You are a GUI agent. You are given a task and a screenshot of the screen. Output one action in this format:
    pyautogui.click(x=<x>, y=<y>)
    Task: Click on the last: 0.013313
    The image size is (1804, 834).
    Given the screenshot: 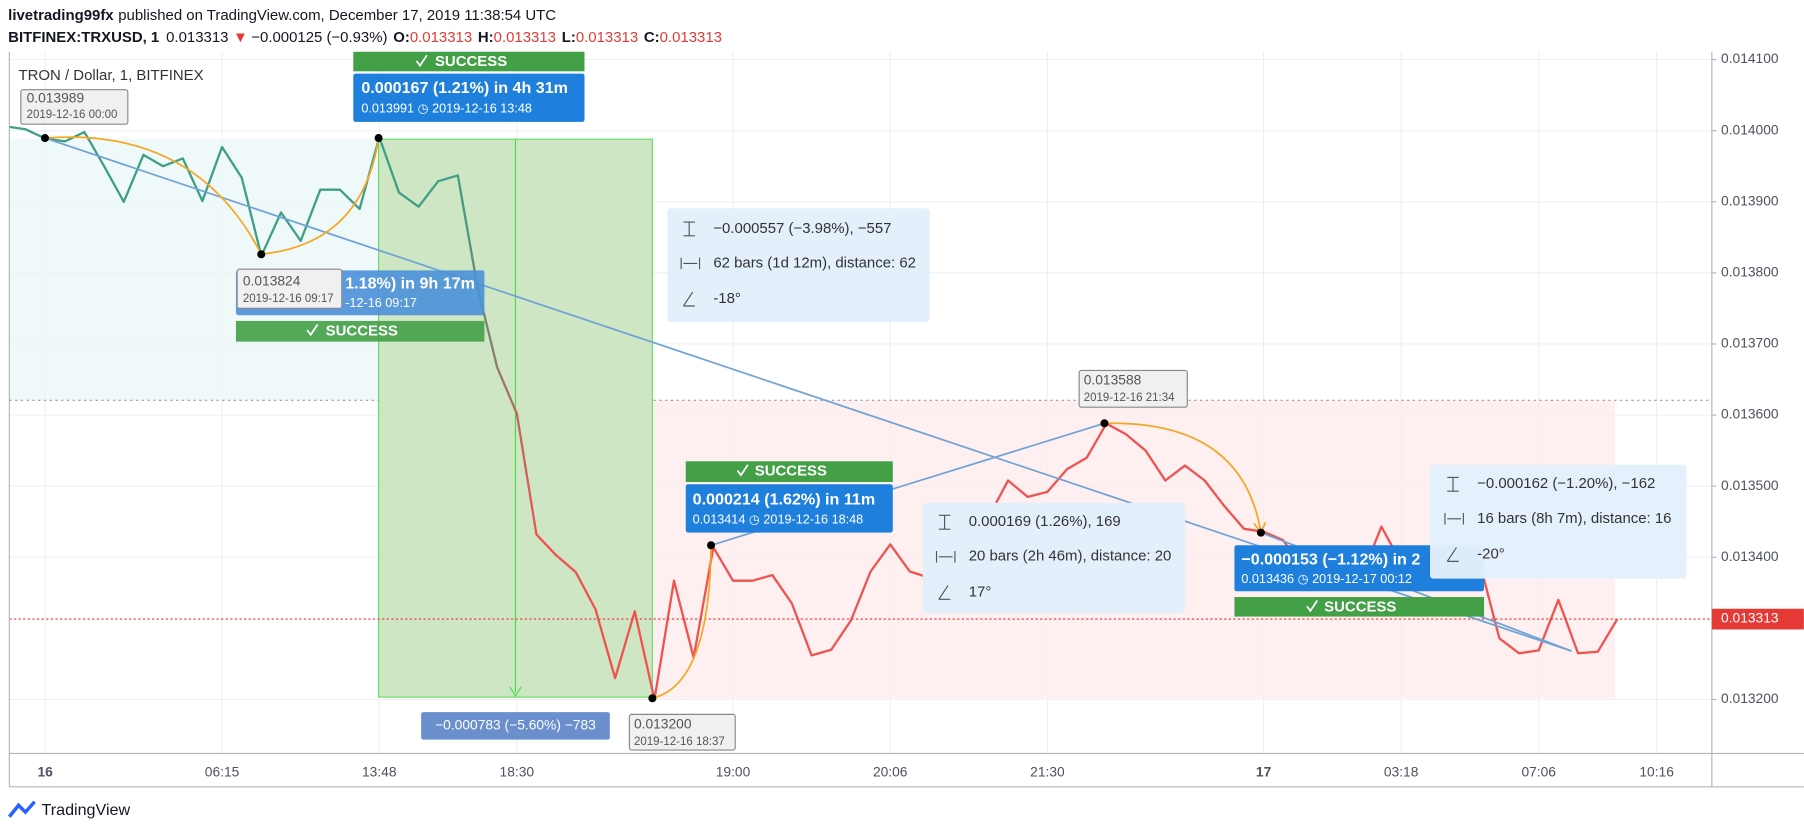 What is the action you would take?
    pyautogui.click(x=197, y=37)
    